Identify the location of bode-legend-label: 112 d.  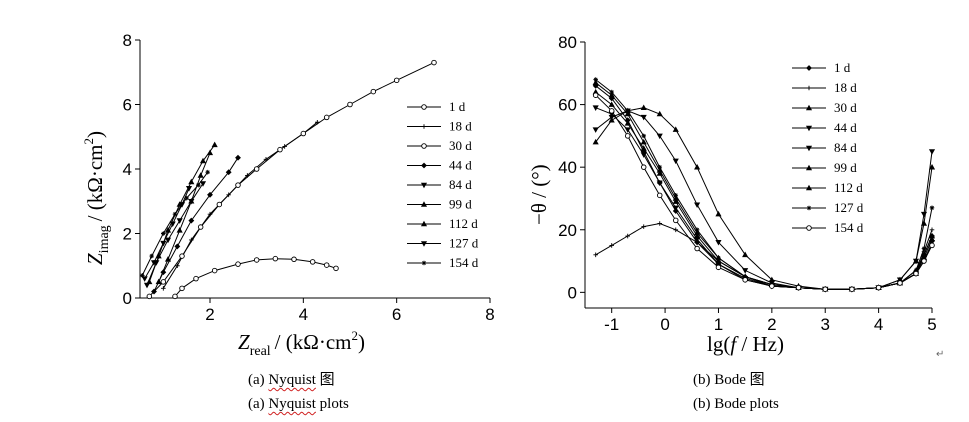
(848, 187).